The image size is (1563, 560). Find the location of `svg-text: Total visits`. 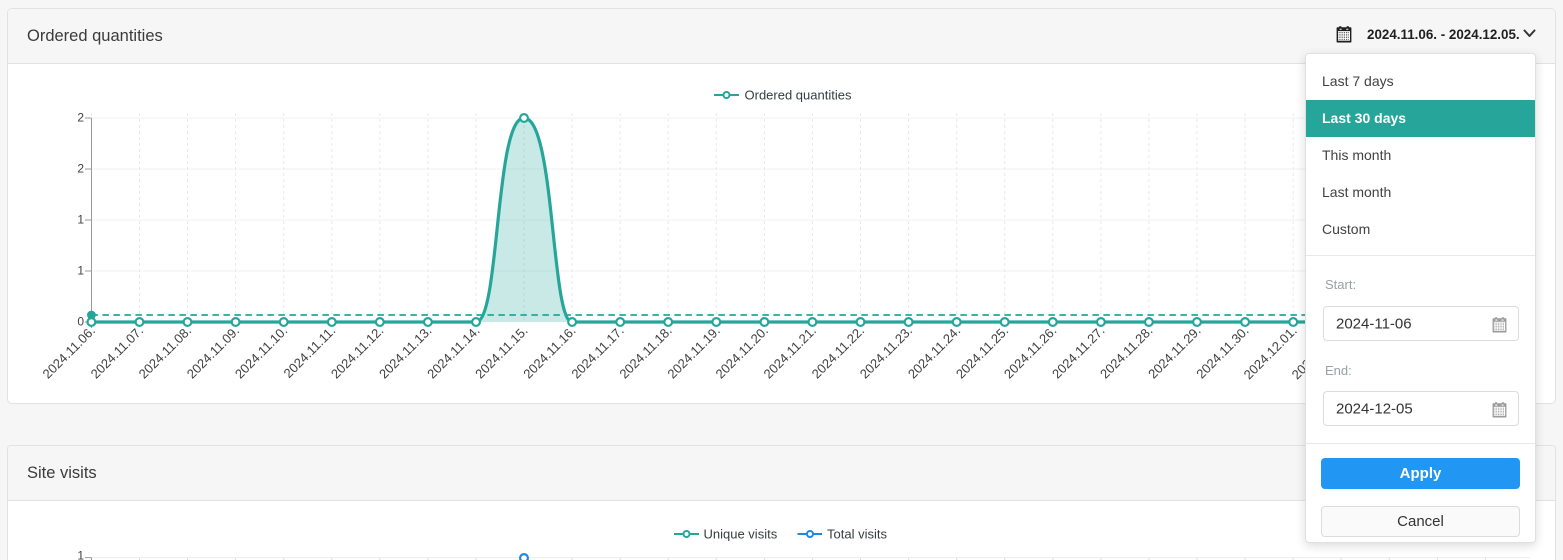

svg-text: Total visits is located at coordinates (857, 534).